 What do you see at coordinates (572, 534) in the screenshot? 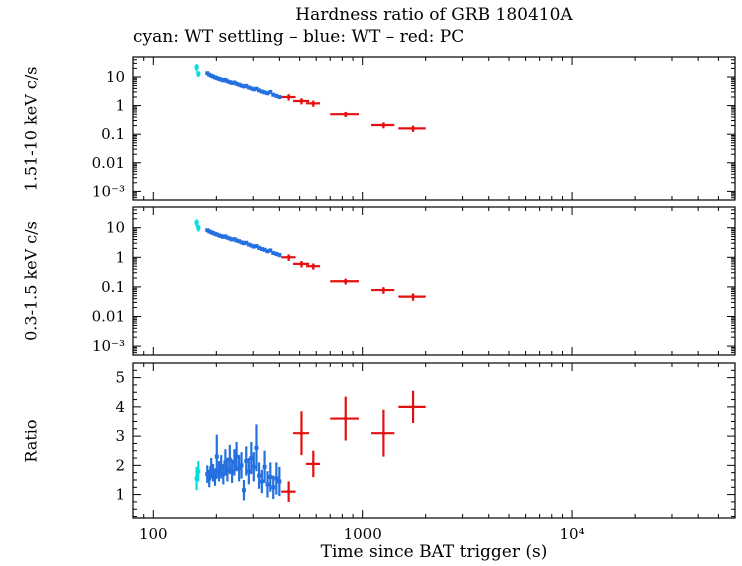
I see `svg-text: 10⁴` at bounding box center [572, 534].